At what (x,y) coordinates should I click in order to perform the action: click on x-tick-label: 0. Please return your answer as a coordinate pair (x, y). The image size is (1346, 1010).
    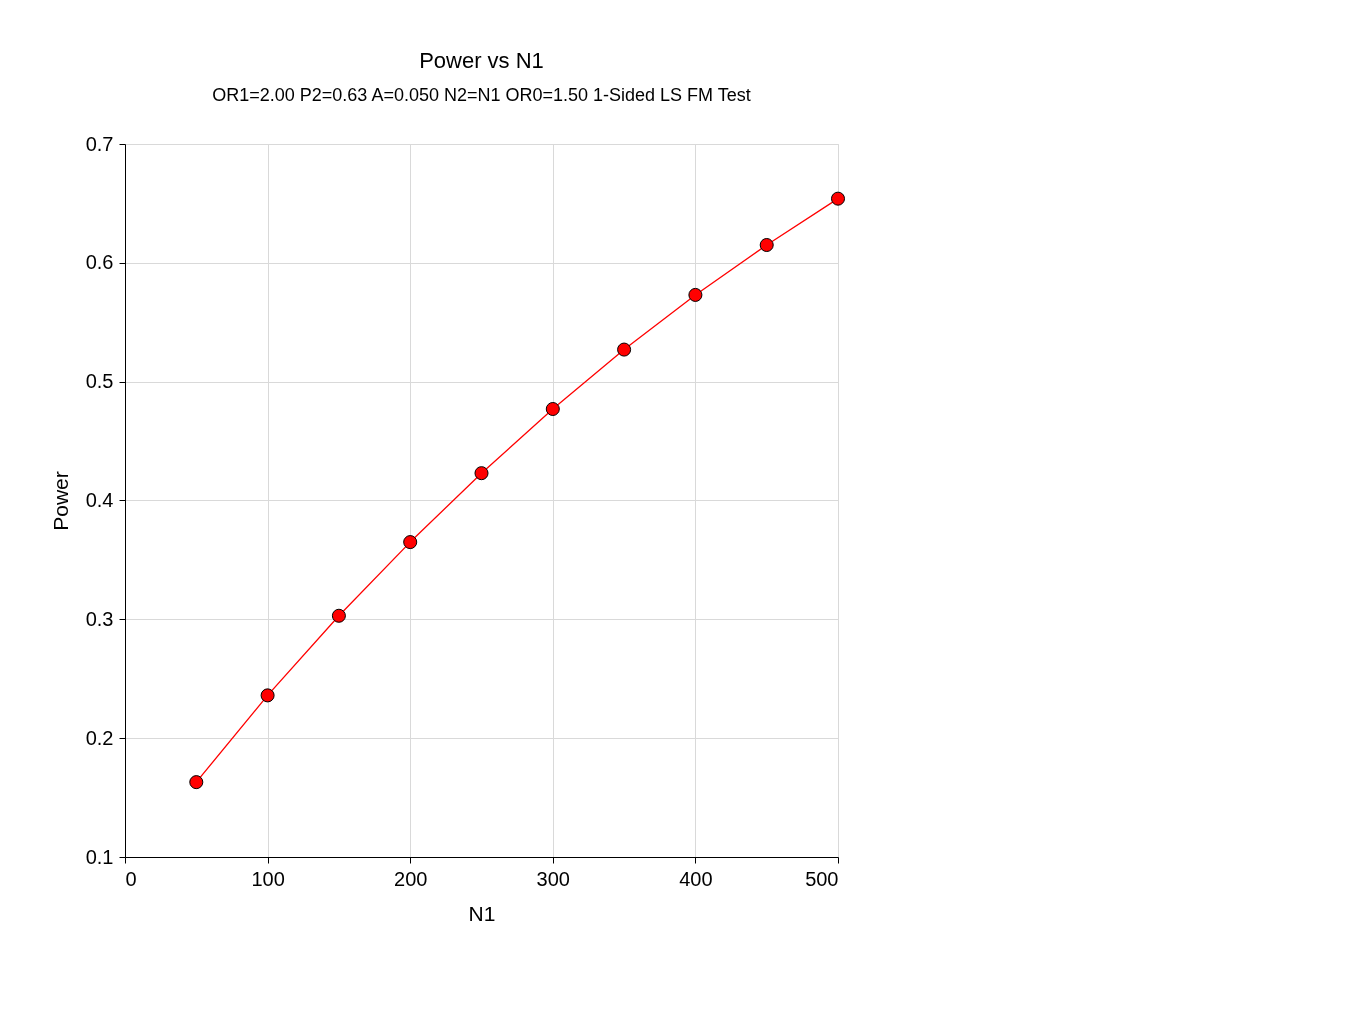
    Looking at the image, I should click on (131, 878).